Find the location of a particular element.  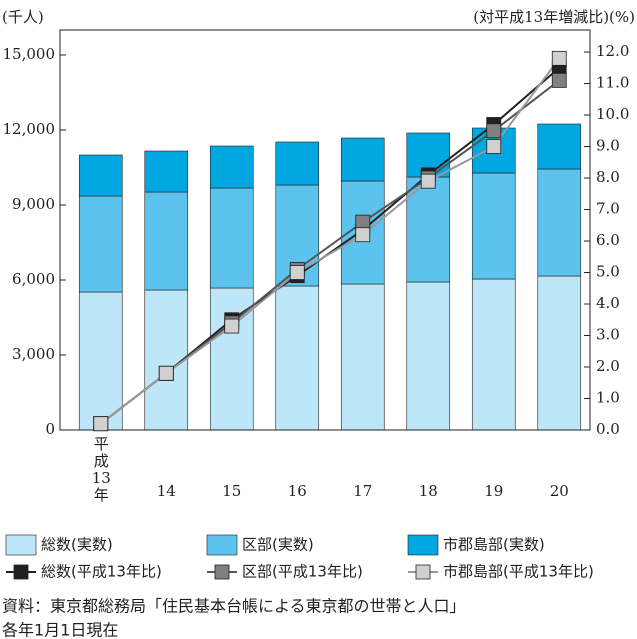

x-tick-label: 14 is located at coordinates (166, 491).